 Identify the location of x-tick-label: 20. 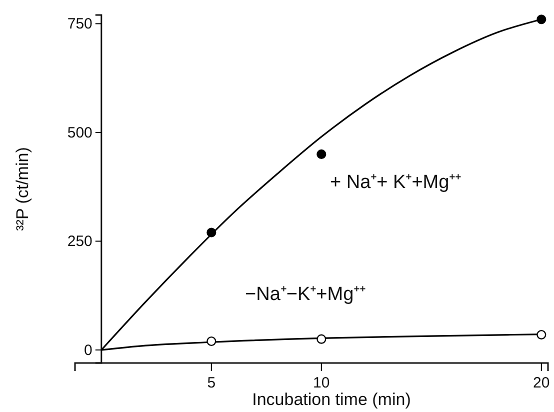
(541, 383).